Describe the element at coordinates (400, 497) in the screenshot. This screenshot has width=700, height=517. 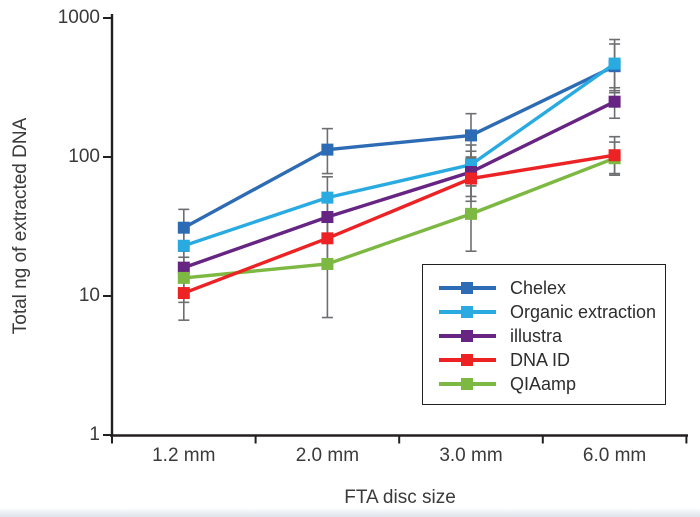
I see `x-axis-title: FTA disc size` at that location.